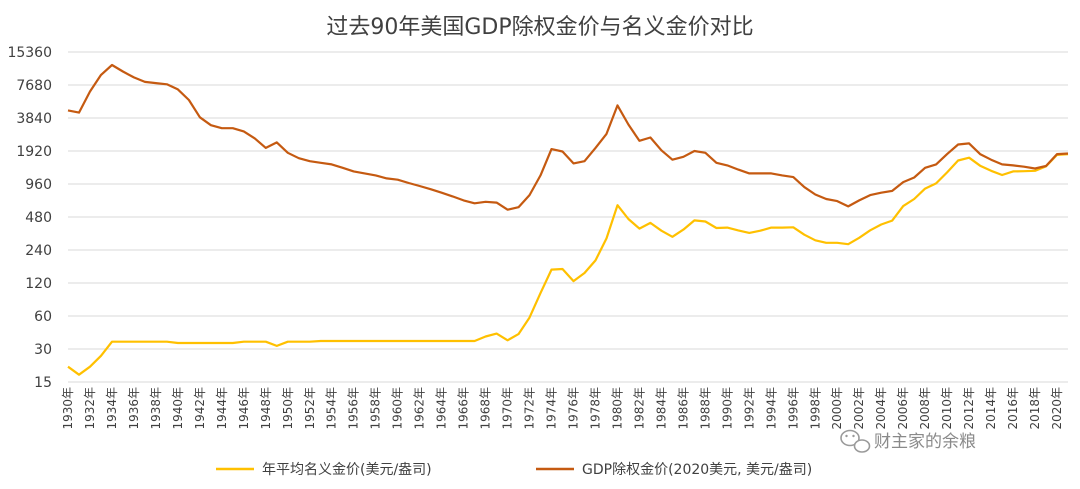  What do you see at coordinates (697, 470) in the screenshot?
I see `legend-label-gdp-adjusted: GDP除权金价(2020美元, 美元/盎司)` at bounding box center [697, 470].